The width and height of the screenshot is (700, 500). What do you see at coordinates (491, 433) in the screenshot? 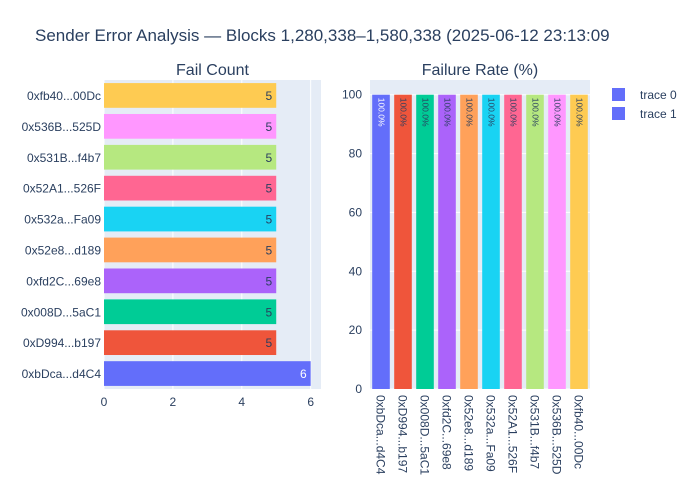
I see `x-tick-label: 0x532a...Fa09` at bounding box center [491, 433].